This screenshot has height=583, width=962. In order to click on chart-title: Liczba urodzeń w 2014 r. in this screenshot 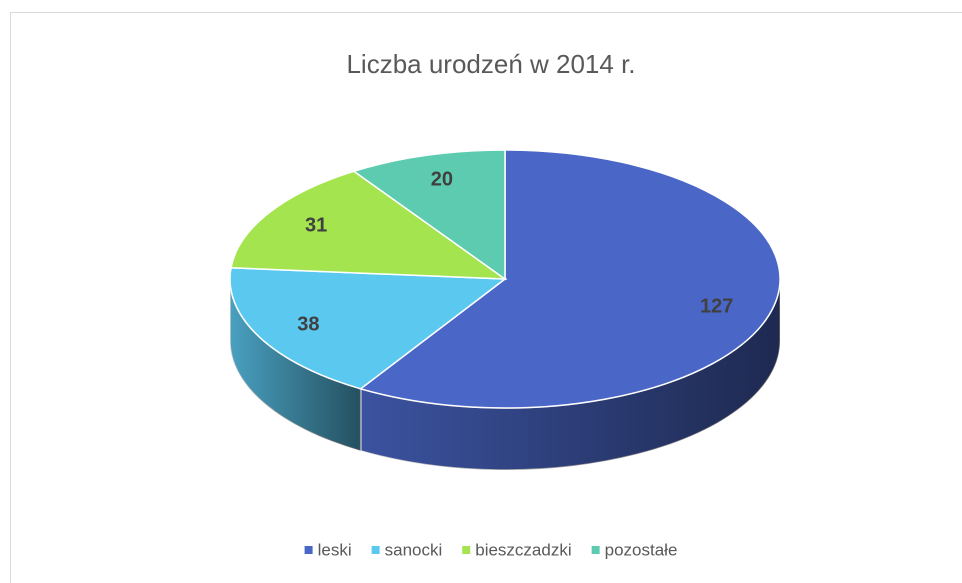, I will do `click(490, 64)`.